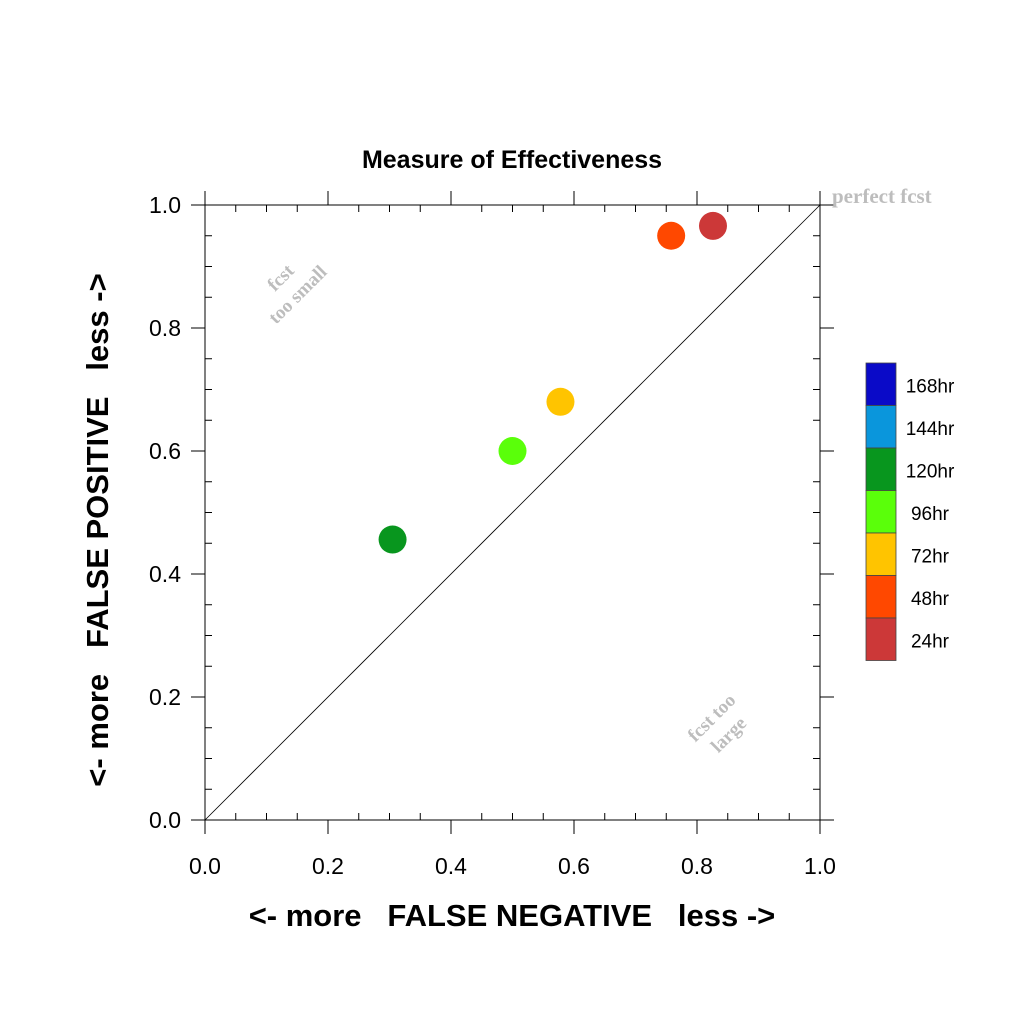 The width and height of the screenshot is (1024, 1024). Describe the element at coordinates (205, 866) in the screenshot. I see `x-tick-label: 0.0` at that location.